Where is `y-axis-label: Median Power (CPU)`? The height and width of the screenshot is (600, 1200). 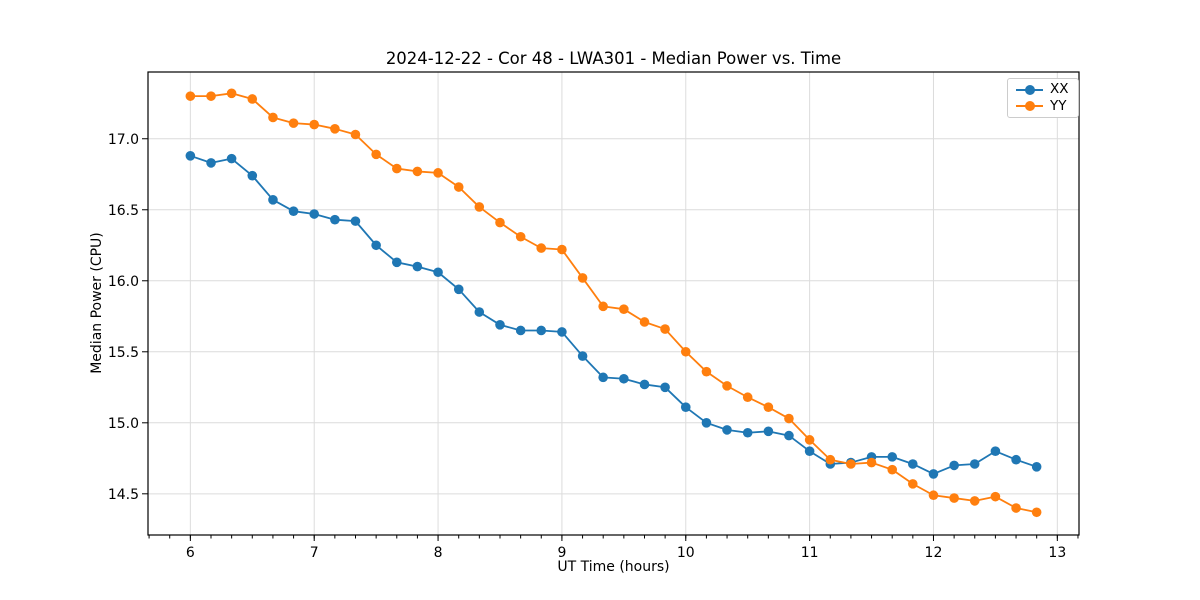
y-axis-label: Median Power (CPU) is located at coordinates (97, 303).